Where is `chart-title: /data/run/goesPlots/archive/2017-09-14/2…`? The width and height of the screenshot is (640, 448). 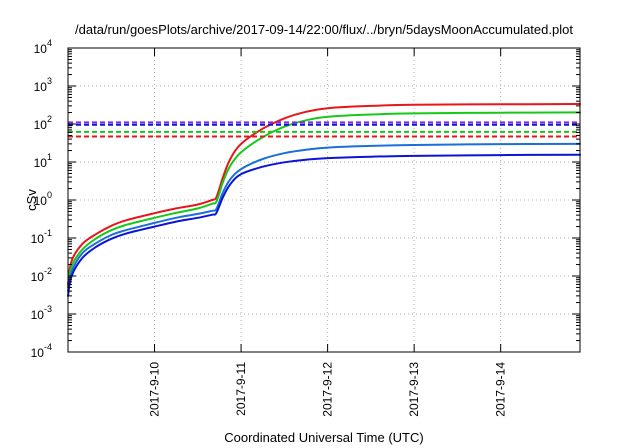 chart-title: /data/run/goesPlots/archive/2017-09-14/2… is located at coordinates (324, 29).